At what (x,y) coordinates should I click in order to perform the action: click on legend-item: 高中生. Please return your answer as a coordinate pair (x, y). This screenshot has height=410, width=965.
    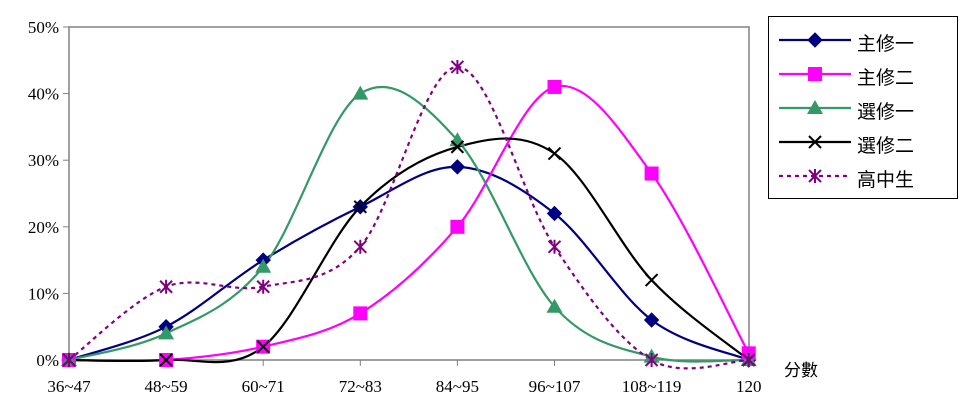
    Looking at the image, I should click on (863, 176).